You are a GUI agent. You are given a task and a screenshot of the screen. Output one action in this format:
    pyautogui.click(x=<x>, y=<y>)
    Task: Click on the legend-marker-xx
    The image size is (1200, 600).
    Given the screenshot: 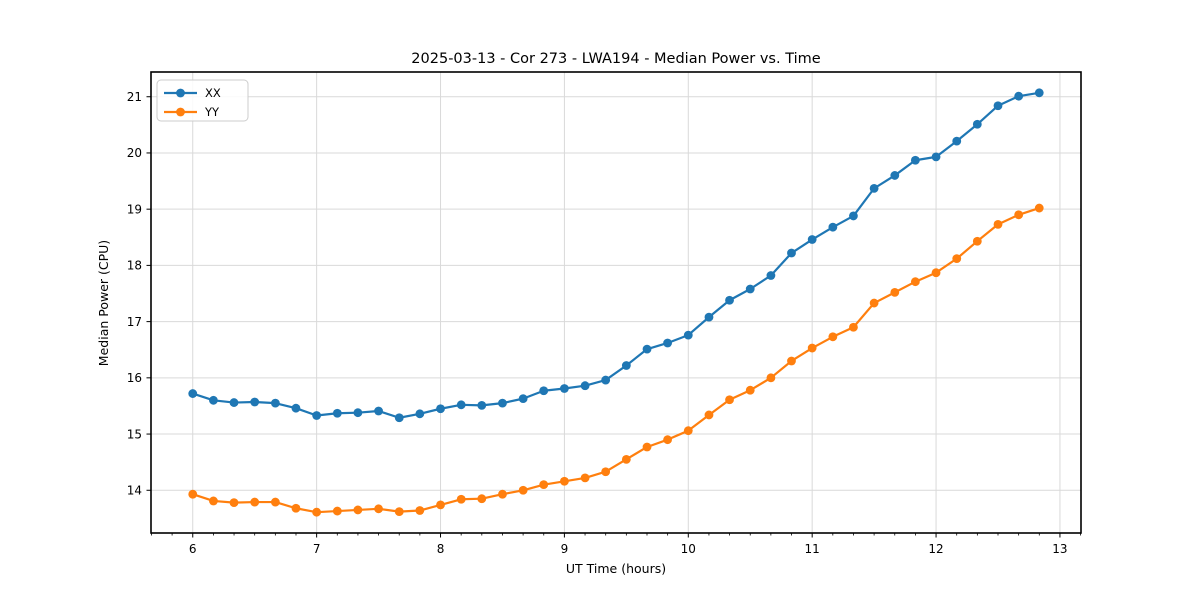 What is the action you would take?
    pyautogui.click(x=180, y=93)
    